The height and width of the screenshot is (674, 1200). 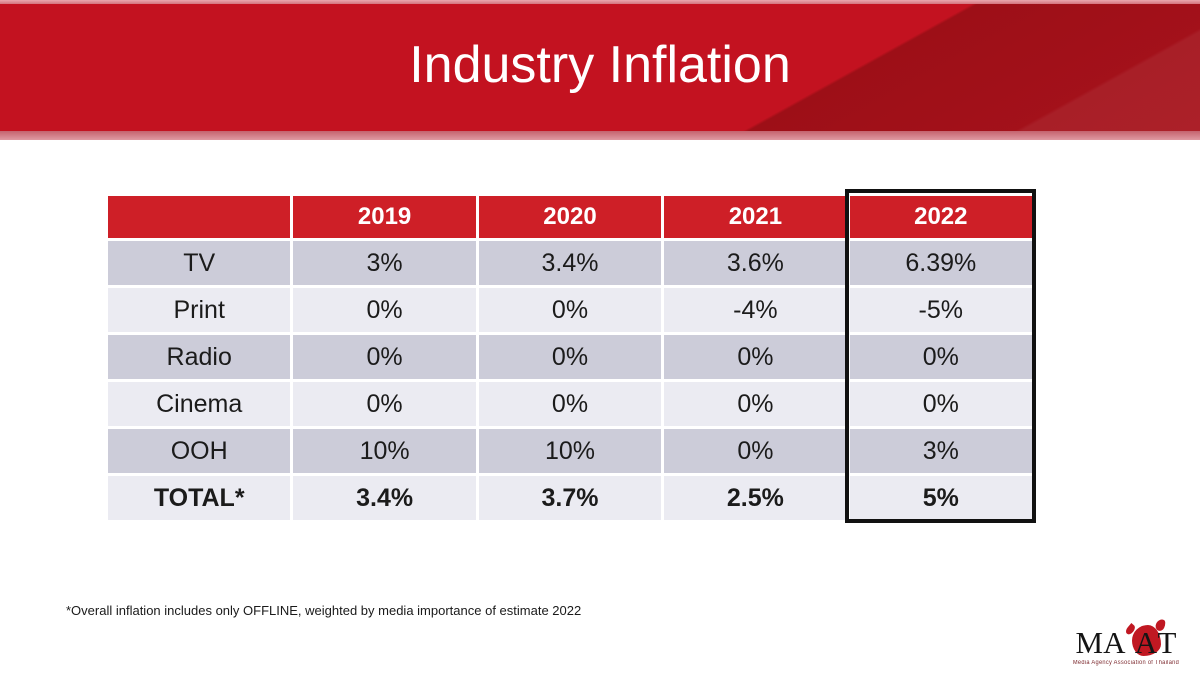 What do you see at coordinates (199, 217) in the screenshot?
I see `corner-header-cell` at bounding box center [199, 217].